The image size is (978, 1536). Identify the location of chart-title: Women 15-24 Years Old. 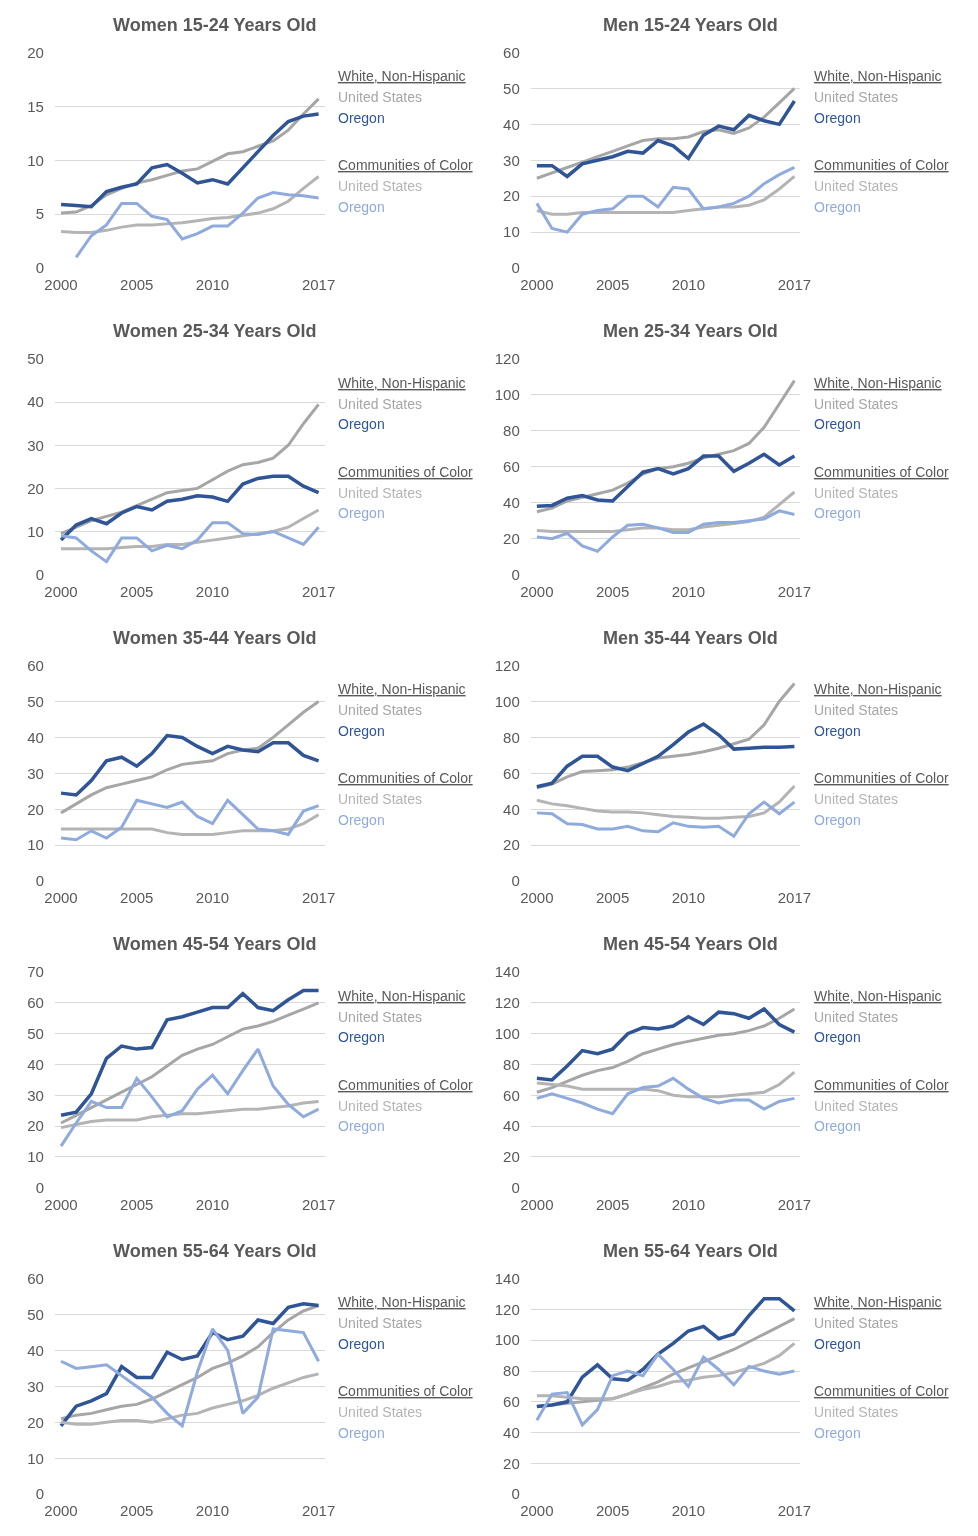
(215, 25).